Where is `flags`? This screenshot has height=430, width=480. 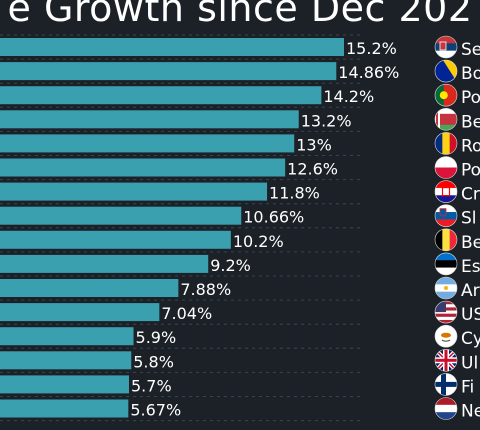 flags is located at coordinates (446, 227).